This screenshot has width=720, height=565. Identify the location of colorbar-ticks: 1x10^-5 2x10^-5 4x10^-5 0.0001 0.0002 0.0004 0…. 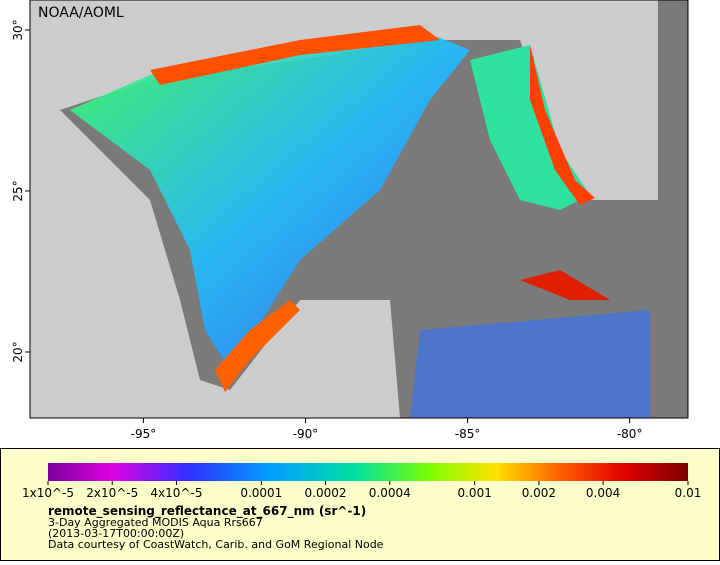
(361, 490).